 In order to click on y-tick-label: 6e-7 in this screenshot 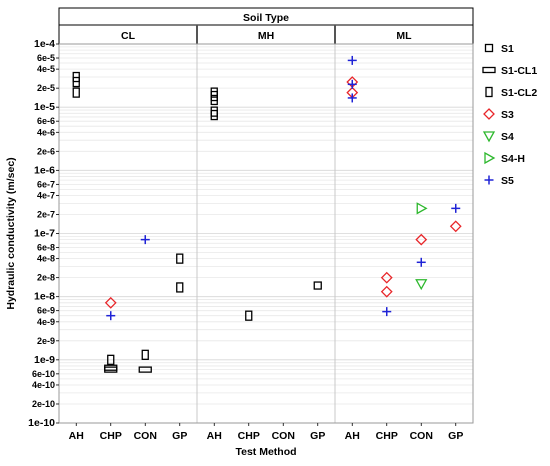, I will do `click(46, 184)`.